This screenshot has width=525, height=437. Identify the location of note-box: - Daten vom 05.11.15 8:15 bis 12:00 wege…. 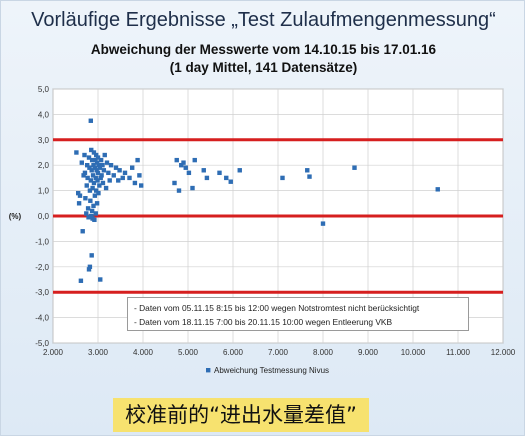
(298, 314).